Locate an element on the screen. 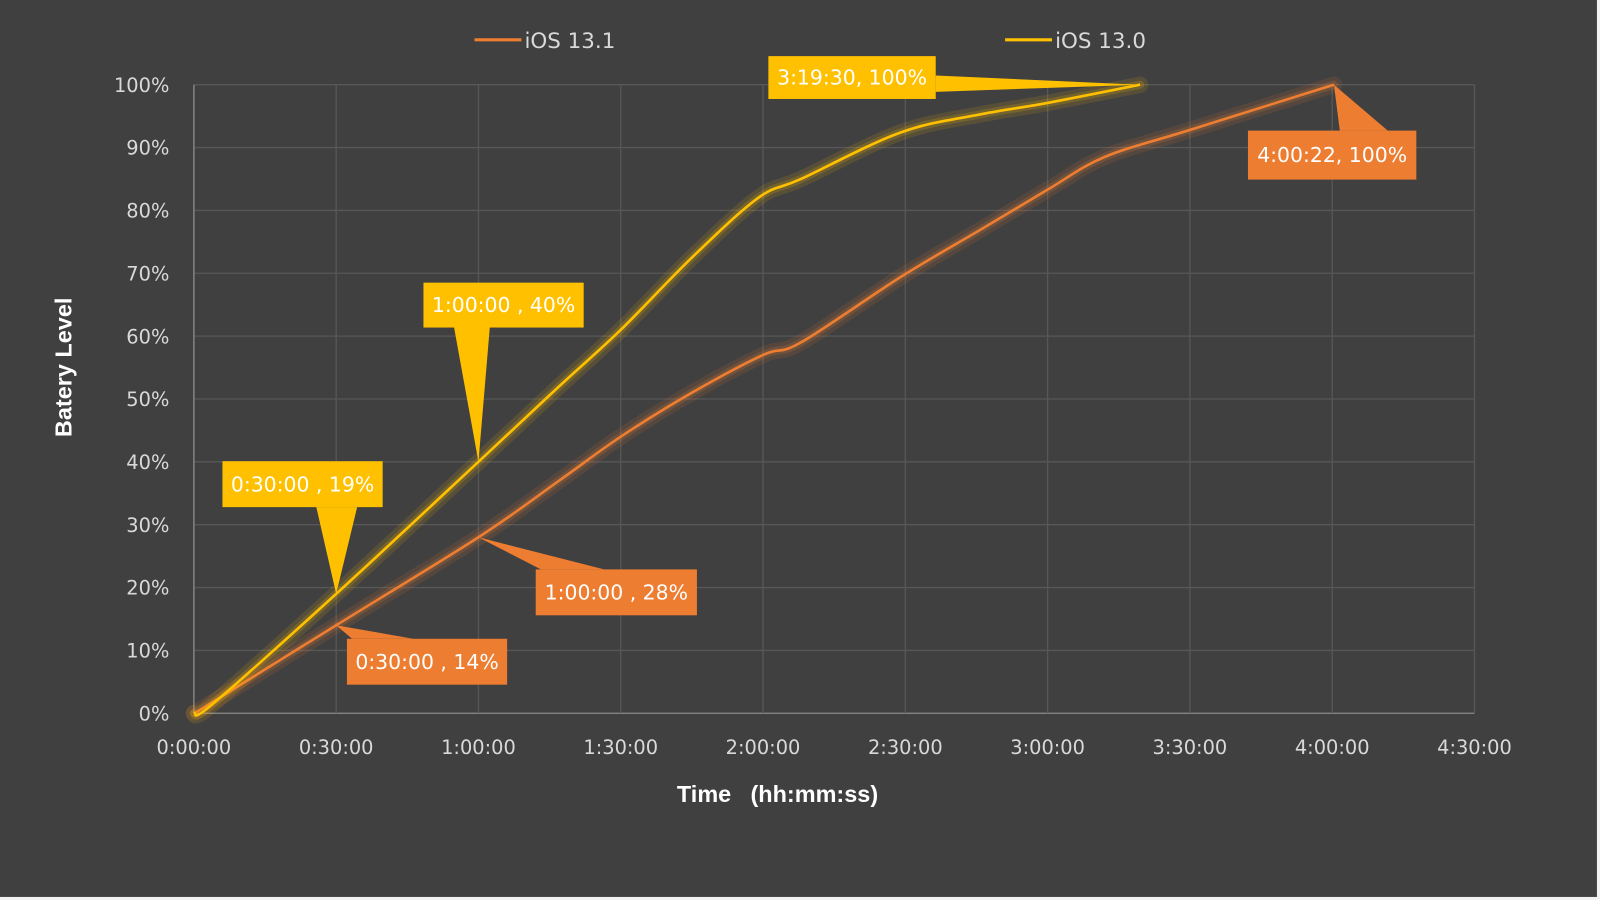  x-axis-title: Time is located at coordinates (704, 794).